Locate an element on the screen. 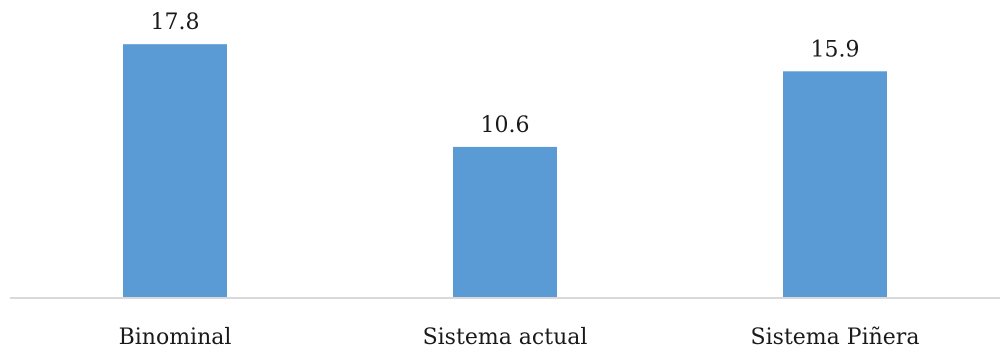 The height and width of the screenshot is (358, 1000). data-label-sistema-actual: 10.6 is located at coordinates (505, 125).